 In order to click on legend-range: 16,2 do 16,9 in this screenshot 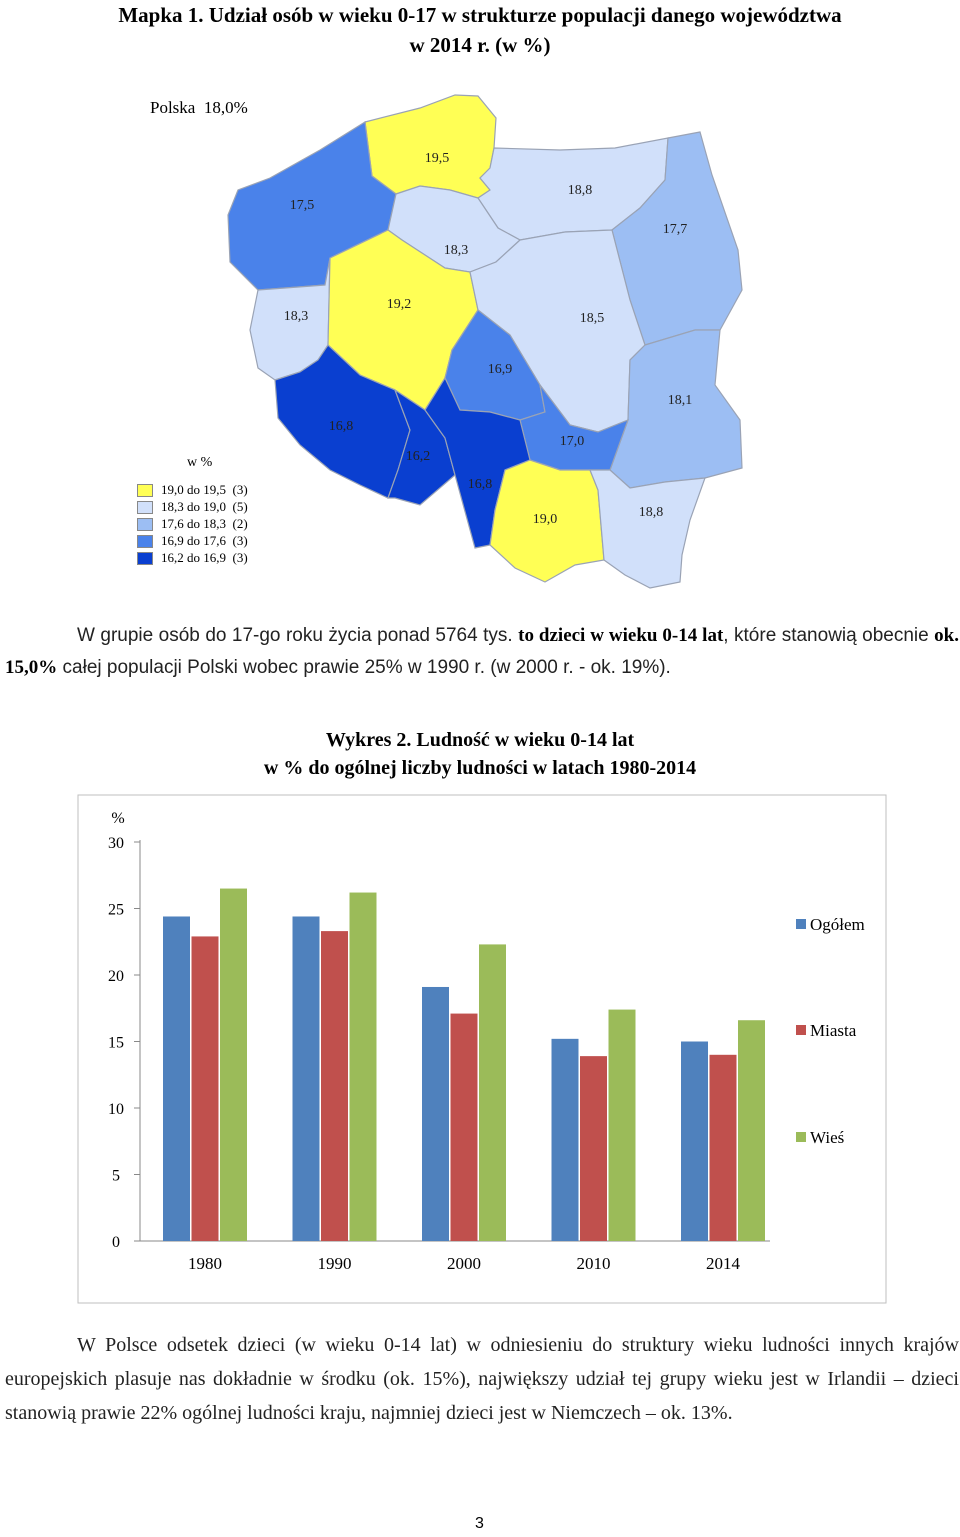, I will do `click(193, 557)`.